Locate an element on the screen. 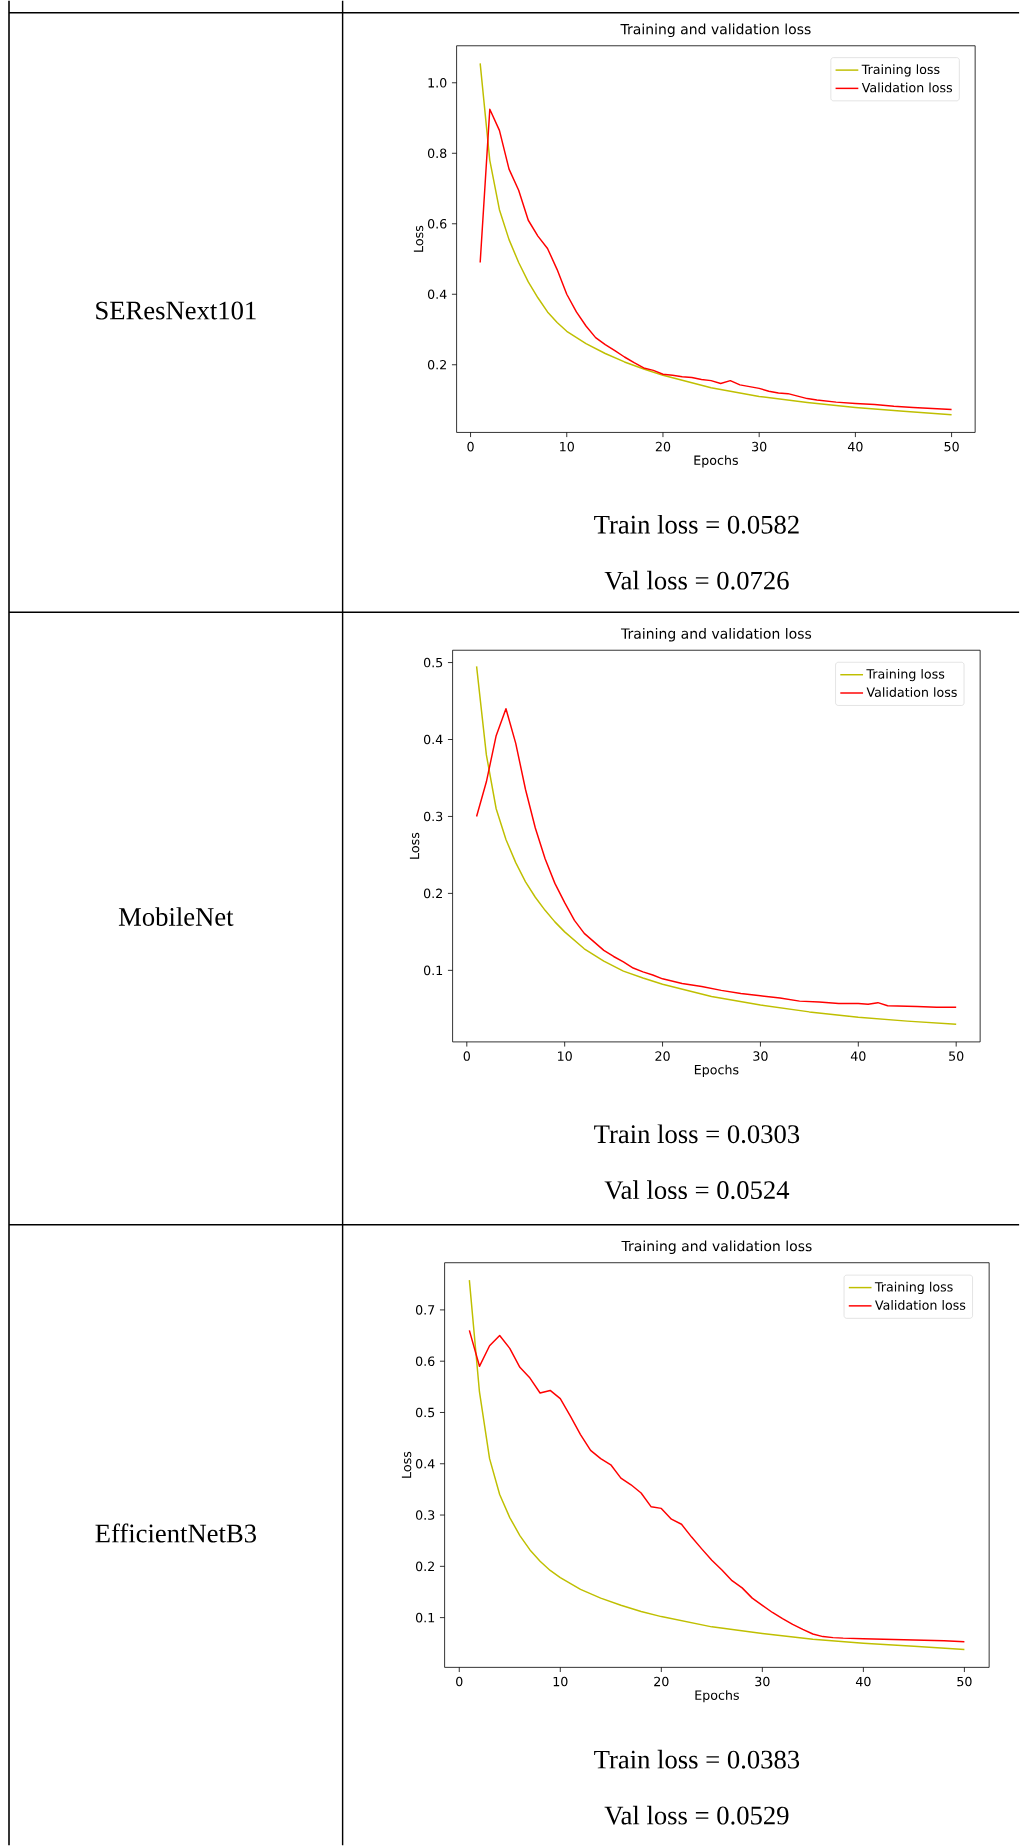  text: Train loss = 0.0303 is located at coordinates (697, 1134).